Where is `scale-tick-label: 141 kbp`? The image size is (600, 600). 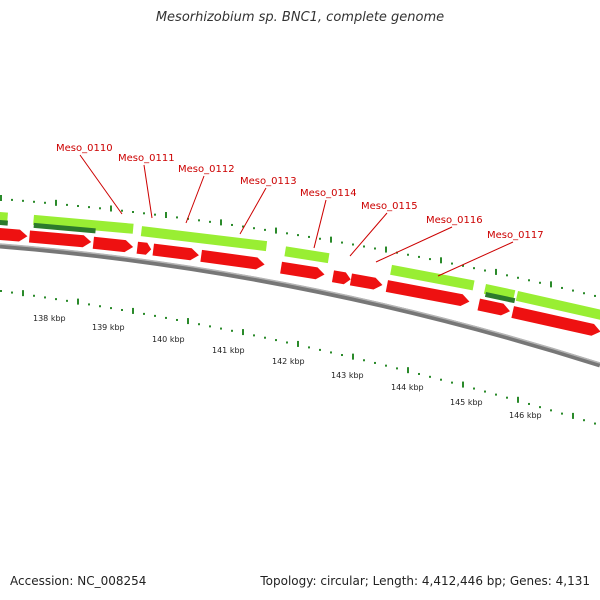
scale-tick-label: 141 kbp is located at coordinates (228, 350).